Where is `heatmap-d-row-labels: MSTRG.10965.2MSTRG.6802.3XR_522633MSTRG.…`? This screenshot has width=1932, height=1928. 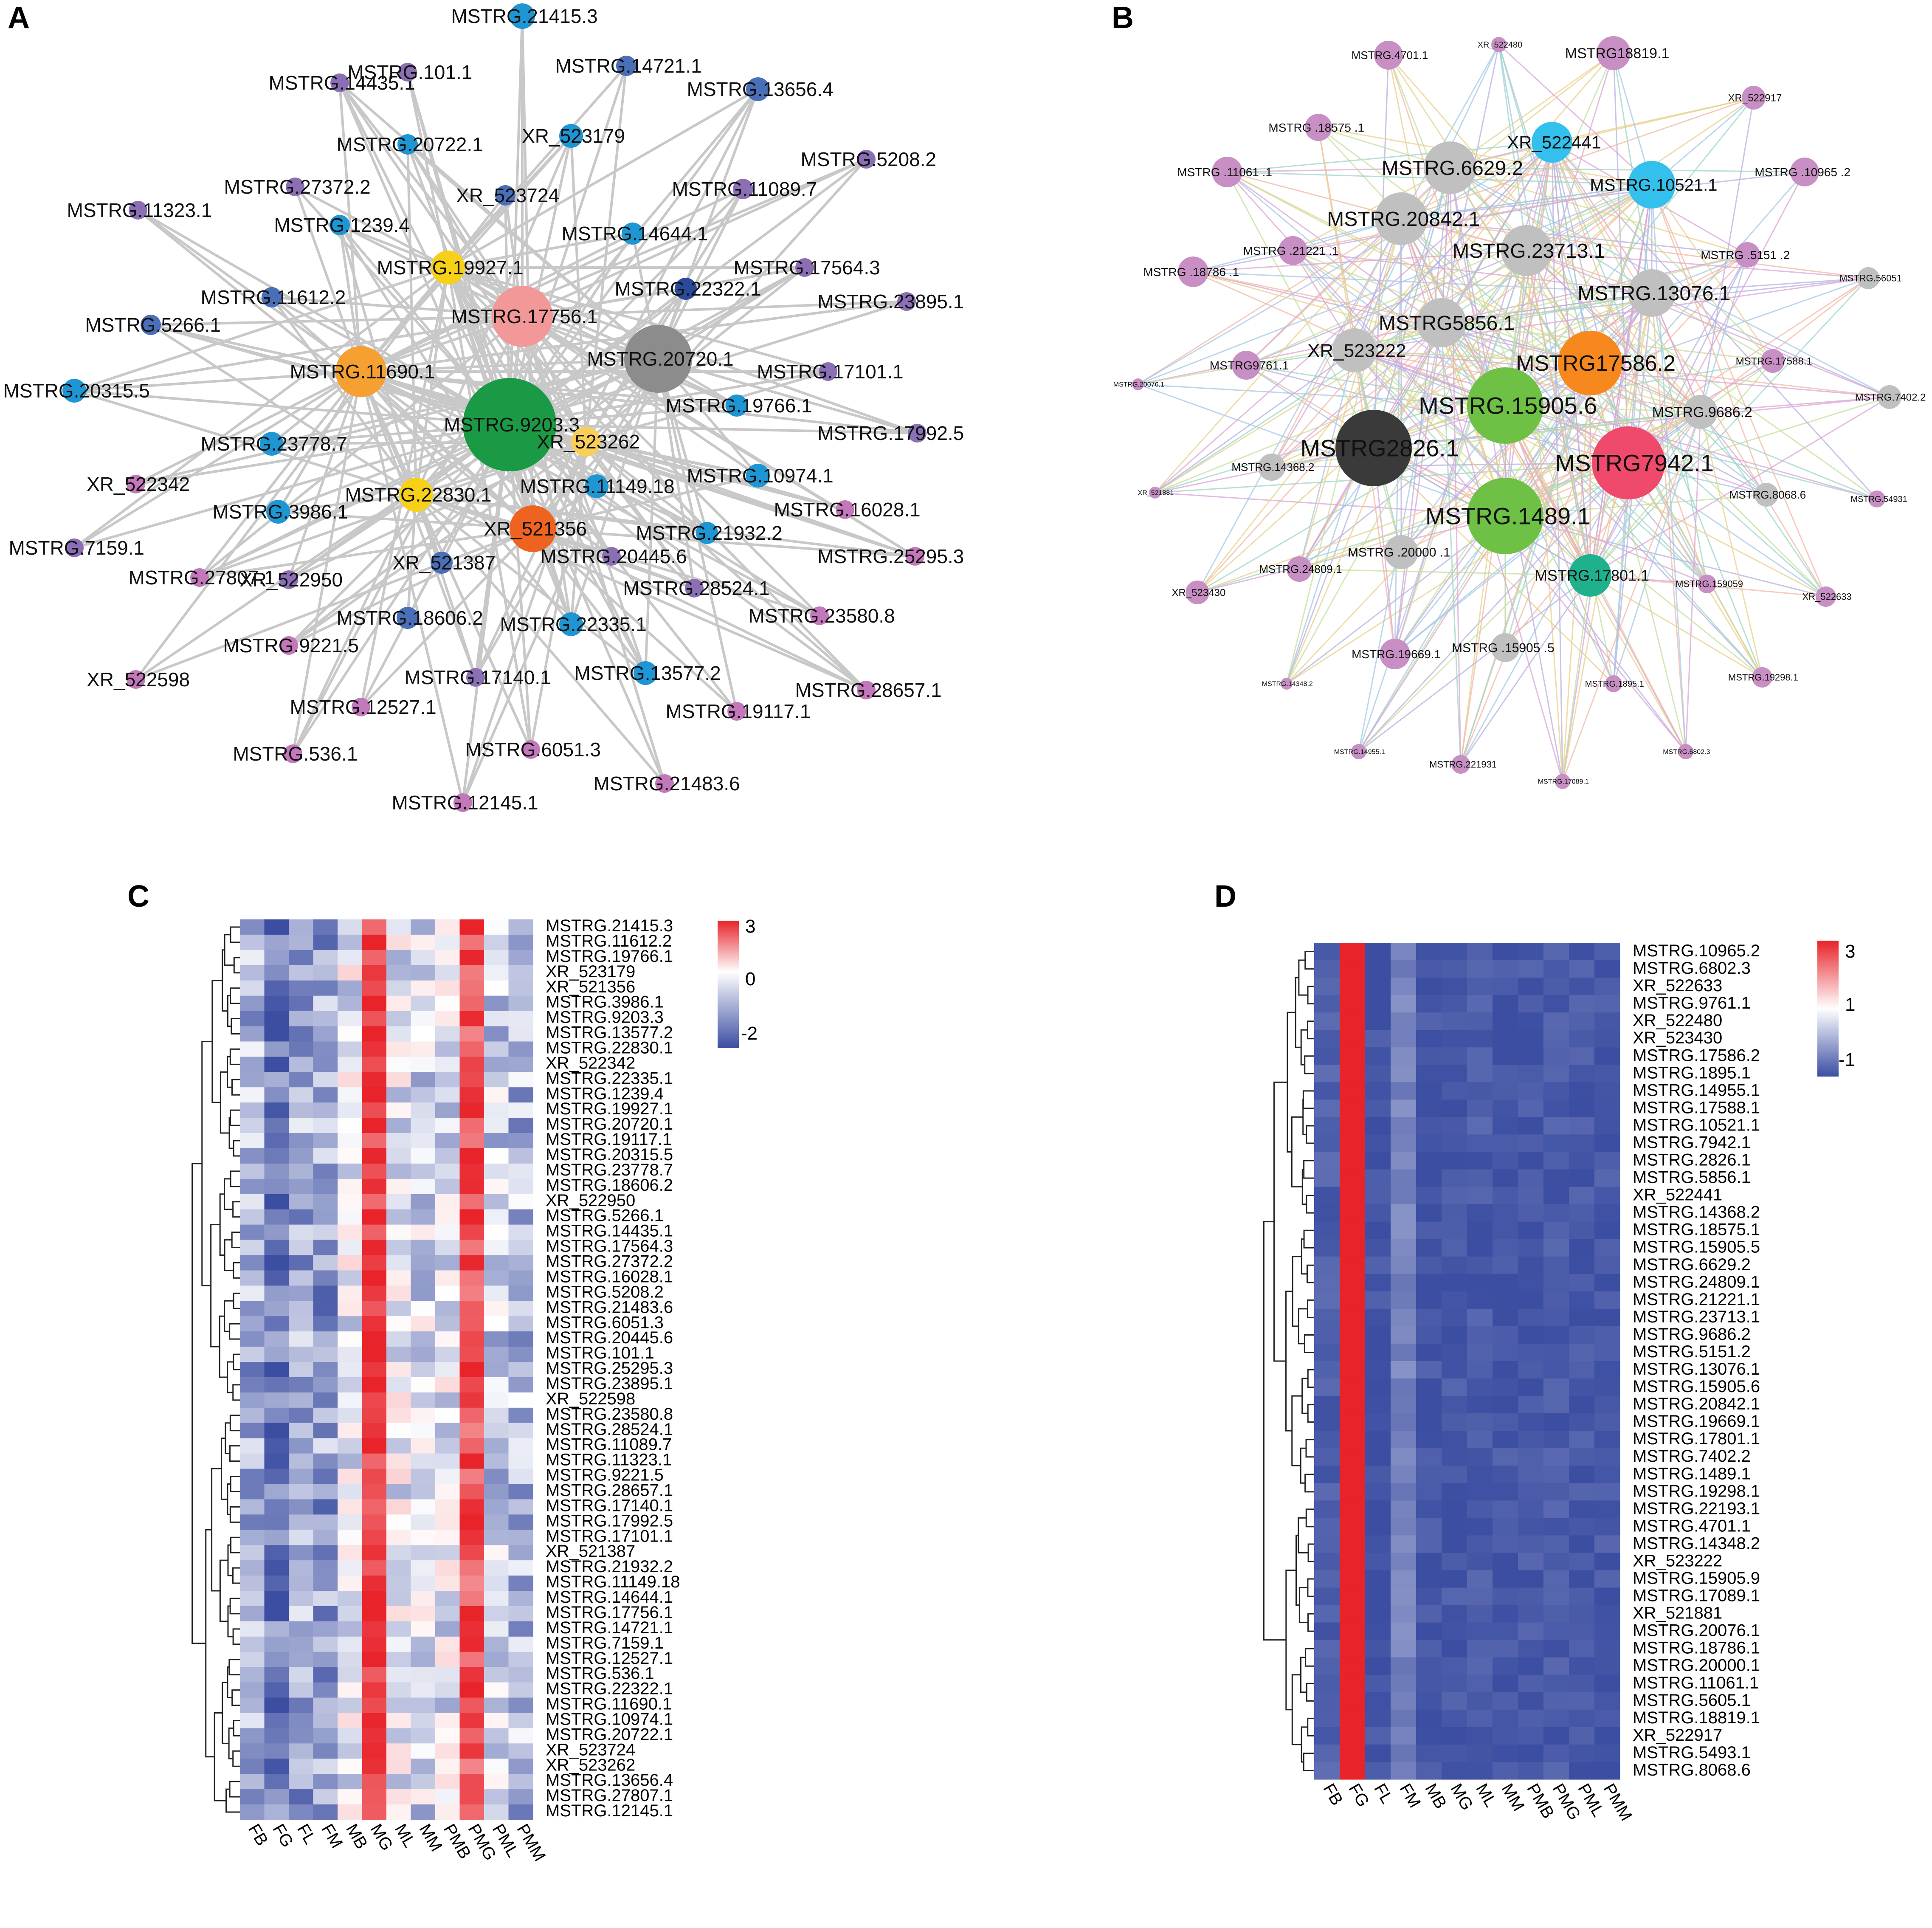 heatmap-d-row-labels: MSTRG.10965.2MSTRG.6802.3XR_522633MSTRG.… is located at coordinates (1696, 1360).